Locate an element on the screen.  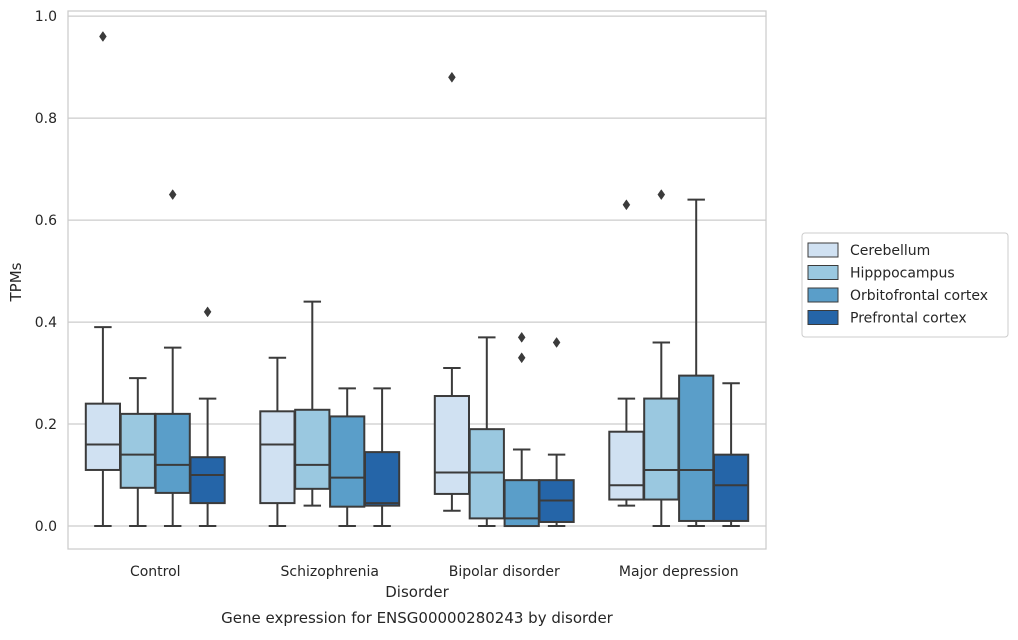
x-tick-label: Control is located at coordinates (155, 572).